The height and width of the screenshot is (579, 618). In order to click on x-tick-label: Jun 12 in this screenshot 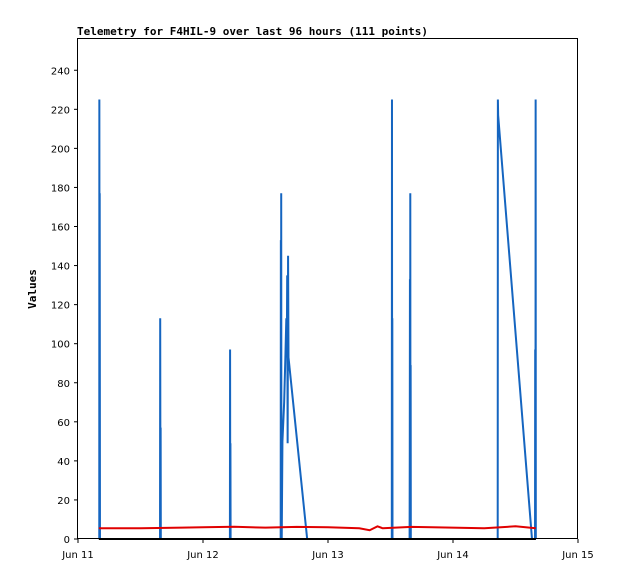, I will do `click(202, 555)`.